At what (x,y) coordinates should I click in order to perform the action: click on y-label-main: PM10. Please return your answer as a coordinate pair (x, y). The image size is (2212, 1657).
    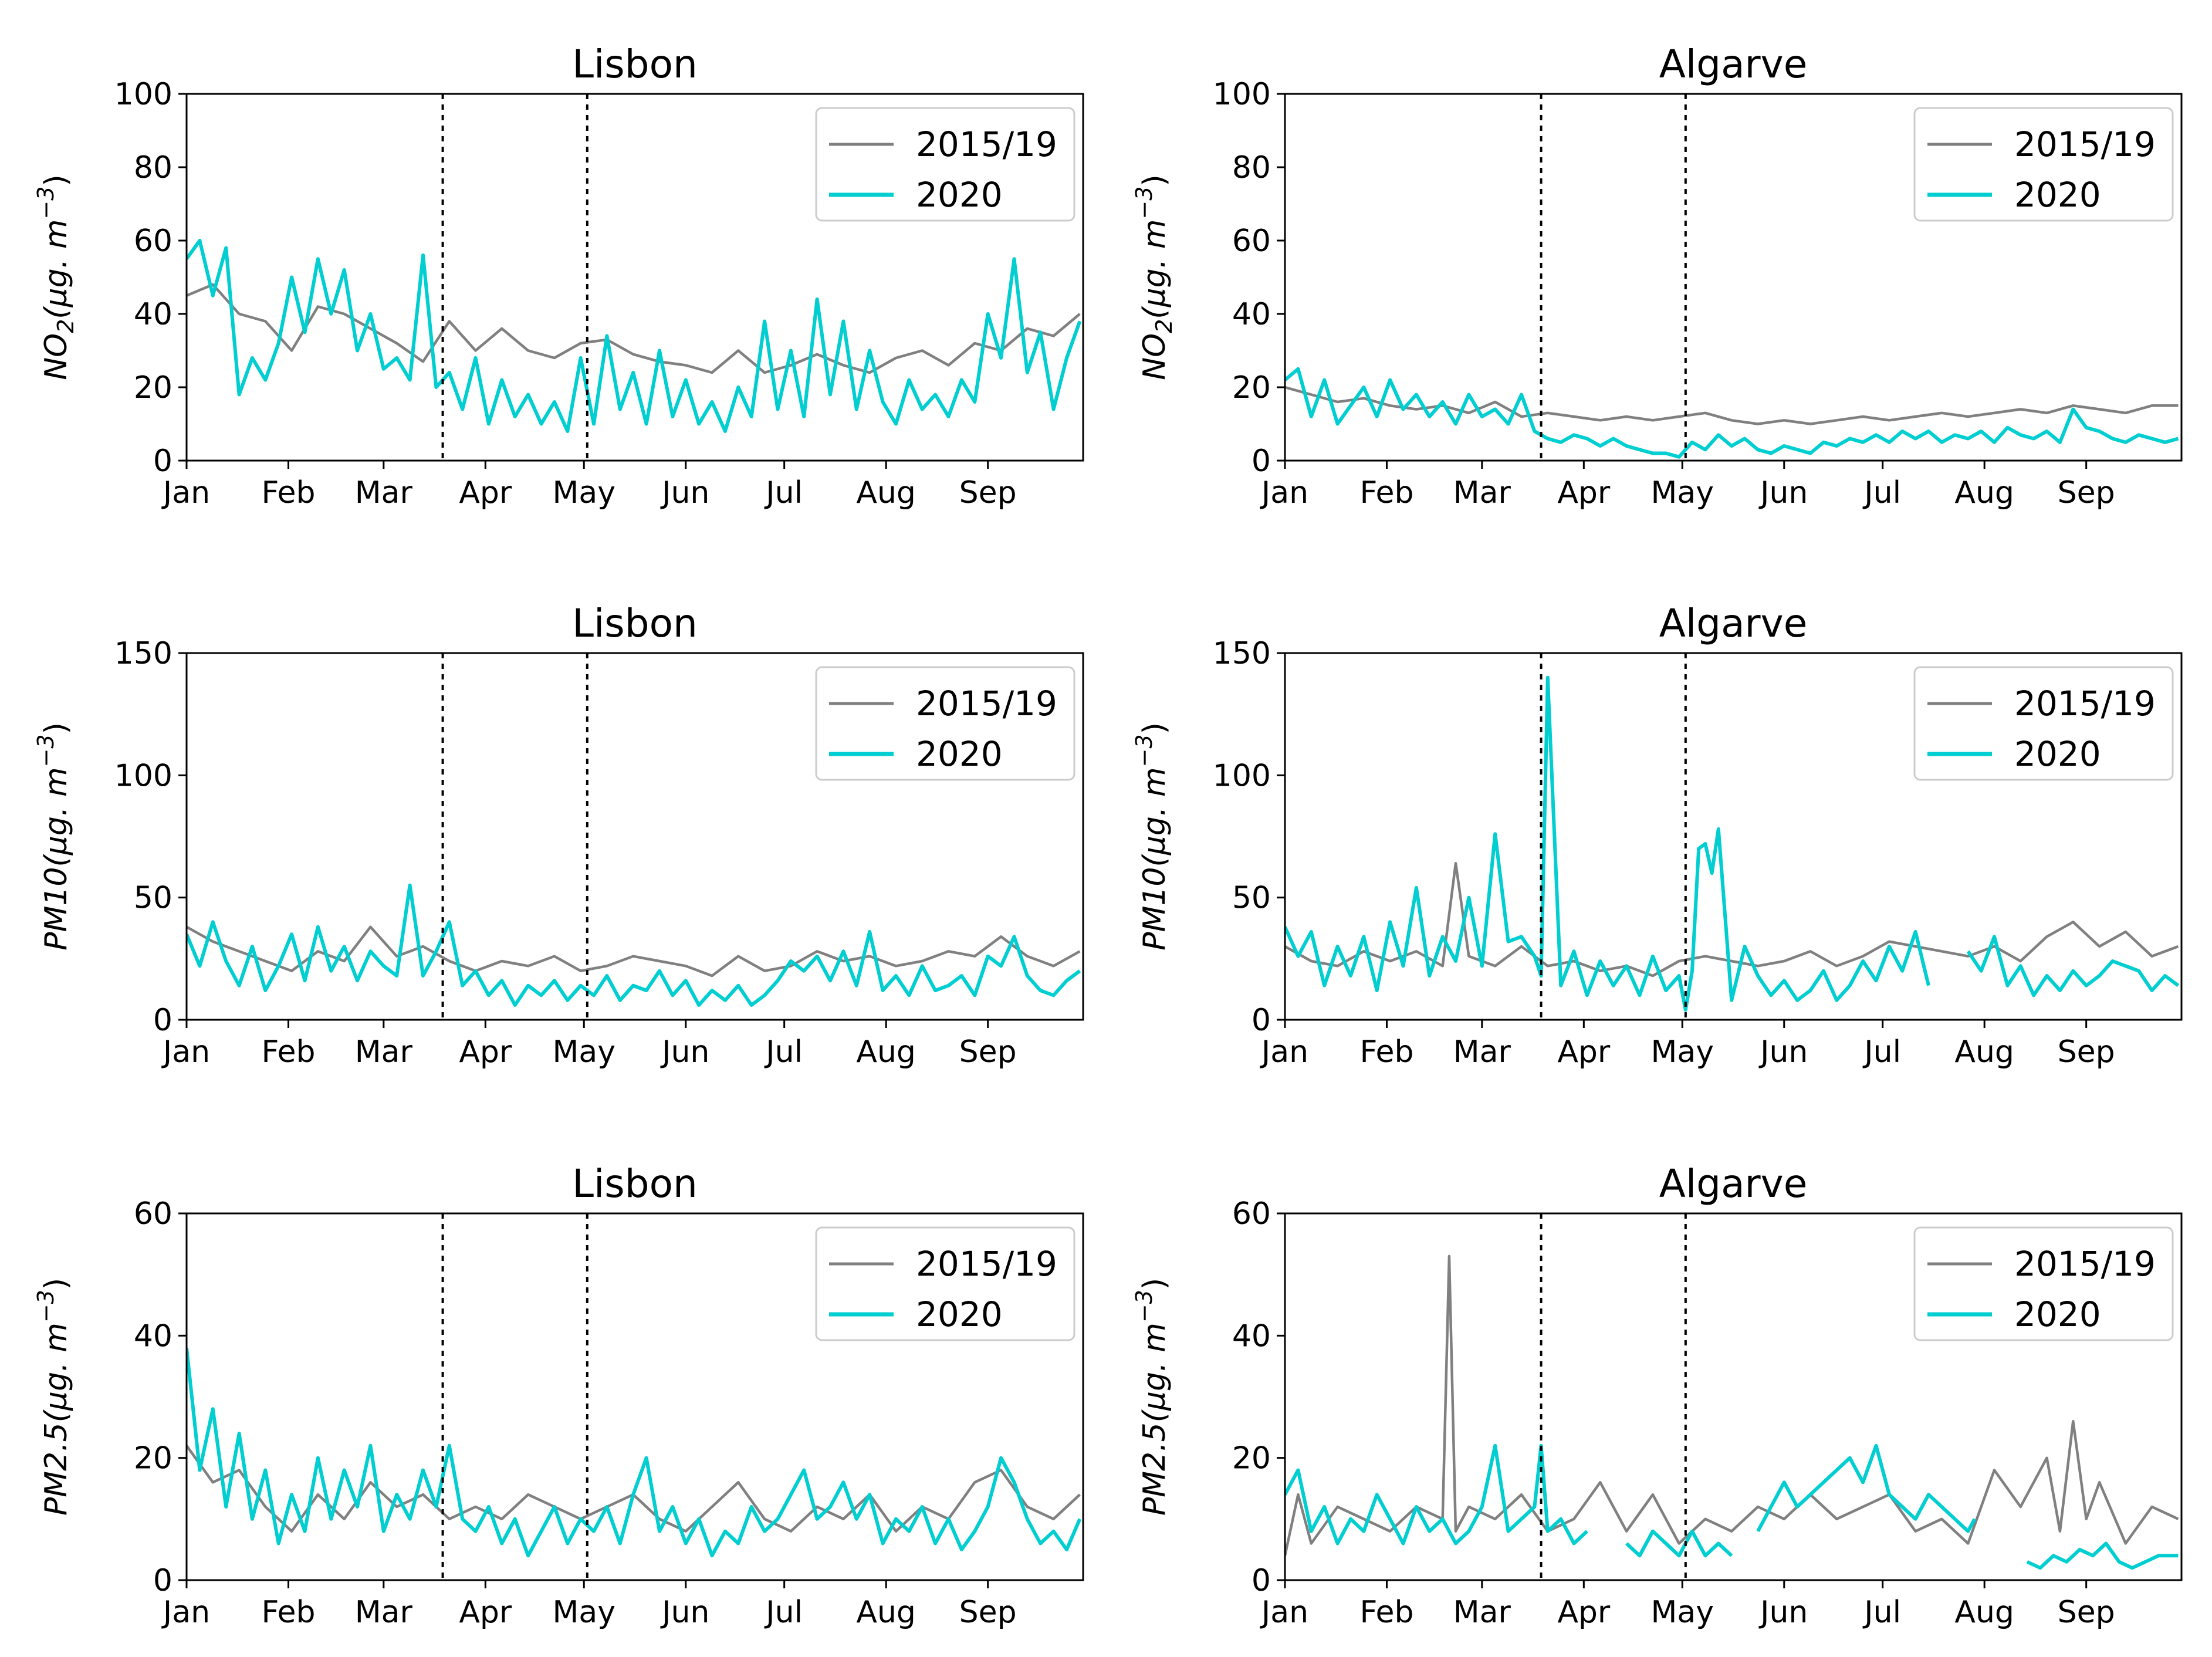
    Looking at the image, I should click on (56, 909).